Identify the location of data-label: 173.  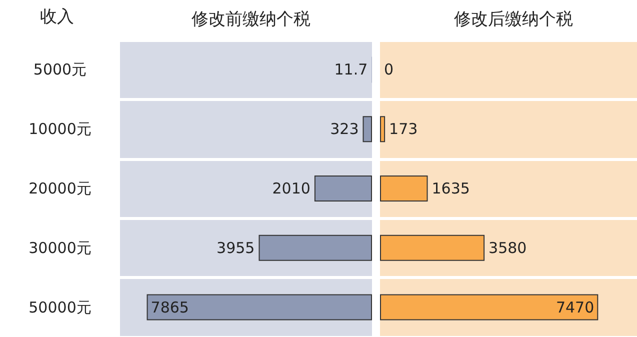
(403, 129).